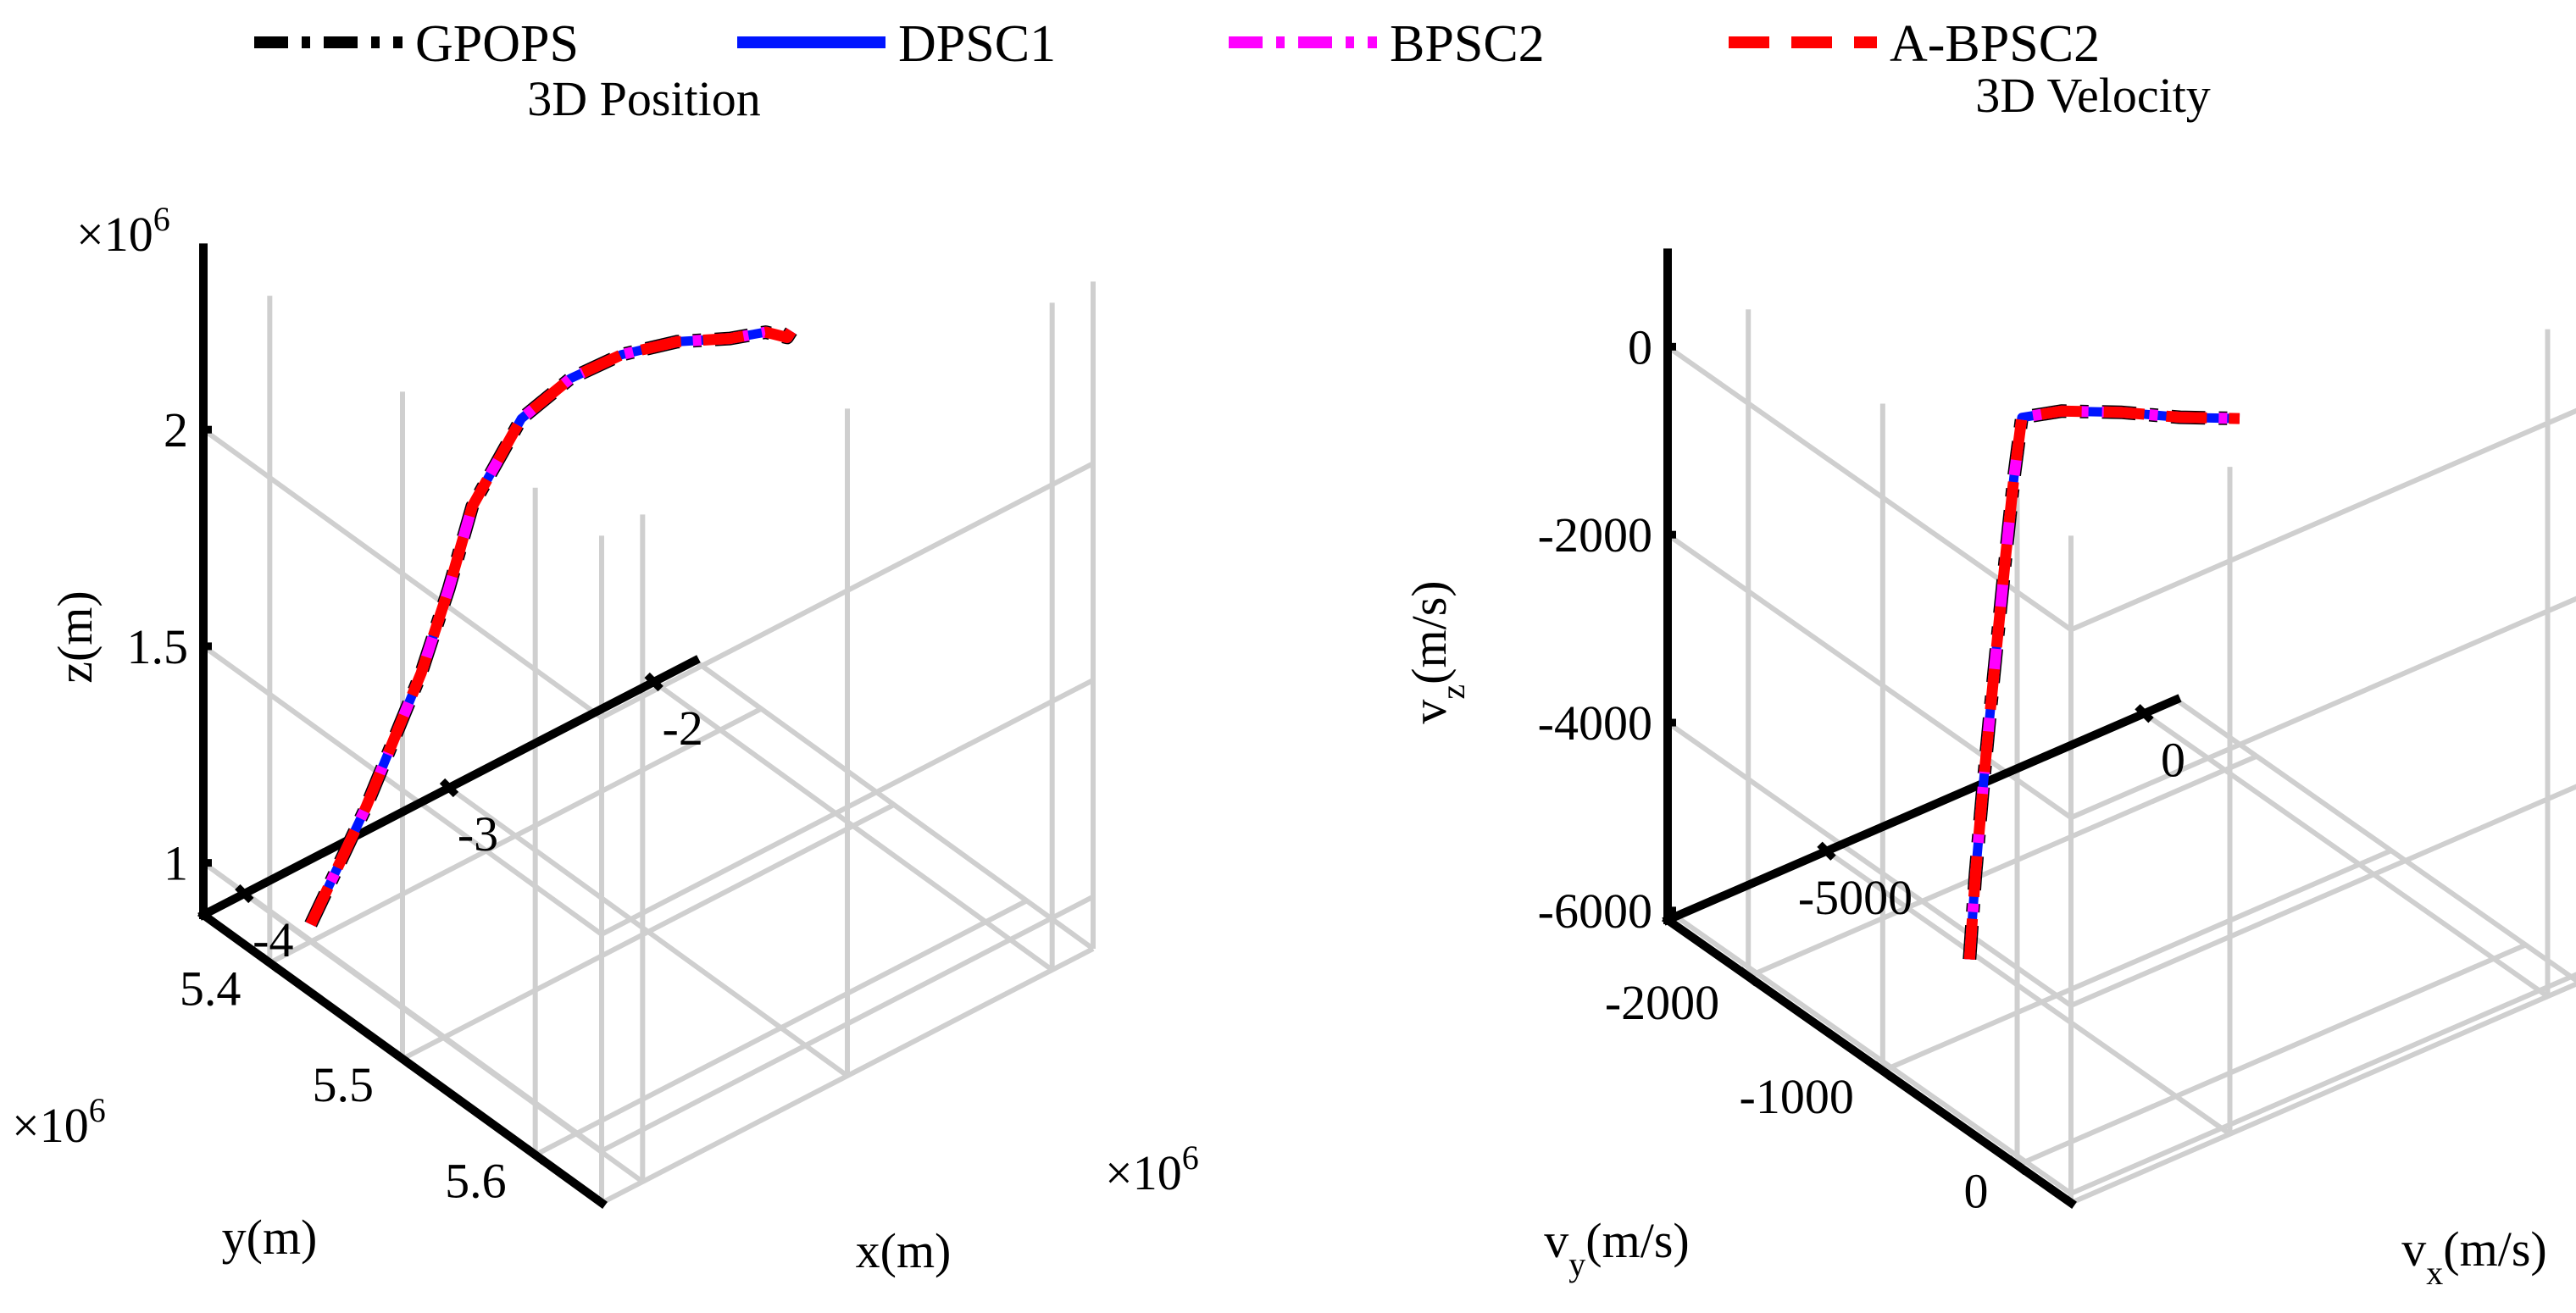 This screenshot has height=1313, width=2576. Describe the element at coordinates (977, 44) in the screenshot. I see `legend-label-dpsc1: DPSC1` at that location.